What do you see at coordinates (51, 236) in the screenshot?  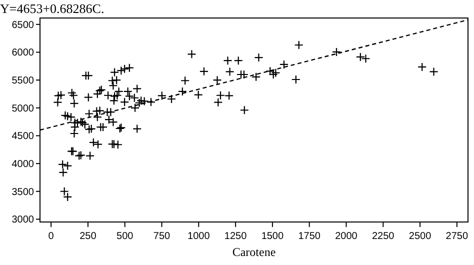 I see `x-tick-label: 0` at bounding box center [51, 236].